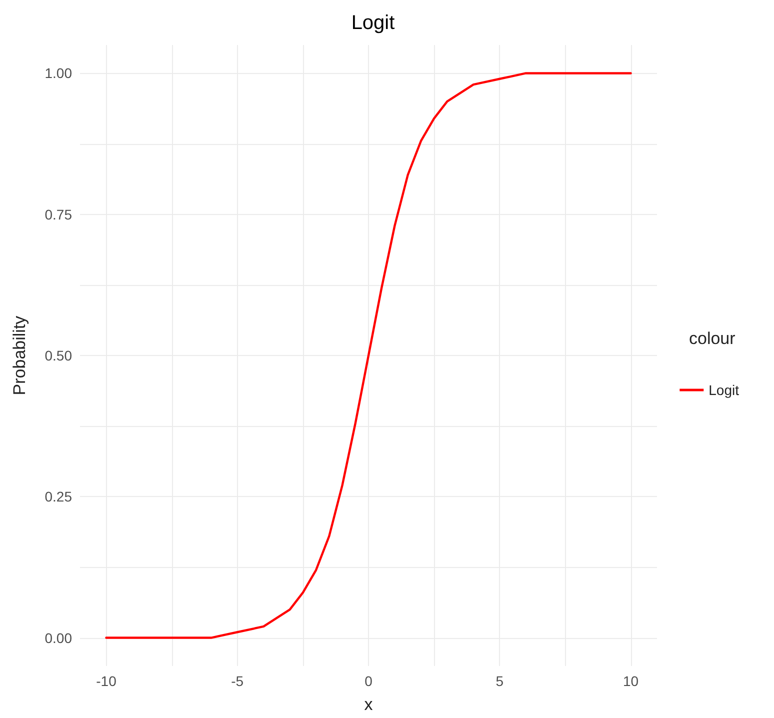 The image size is (774, 718). Describe the element at coordinates (58, 73) in the screenshot. I see `y-tick-label: 1.00` at that location.